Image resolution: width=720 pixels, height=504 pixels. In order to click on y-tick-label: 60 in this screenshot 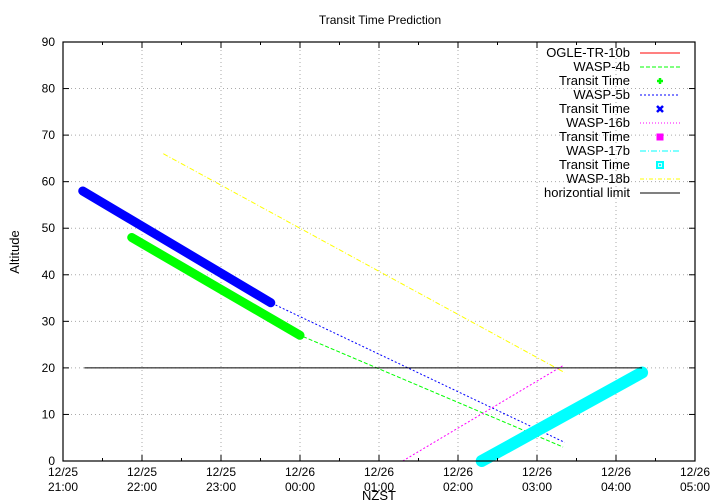, I will do `click(49, 182)`.